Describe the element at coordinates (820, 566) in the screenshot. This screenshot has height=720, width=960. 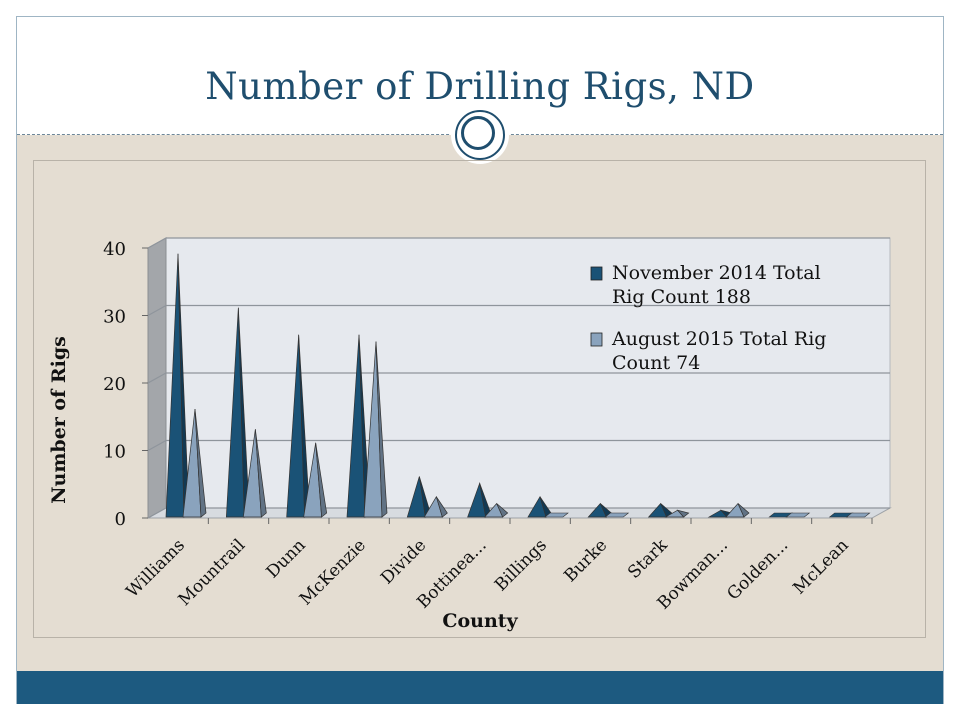
I see `x-tick-label: McLean` at that location.